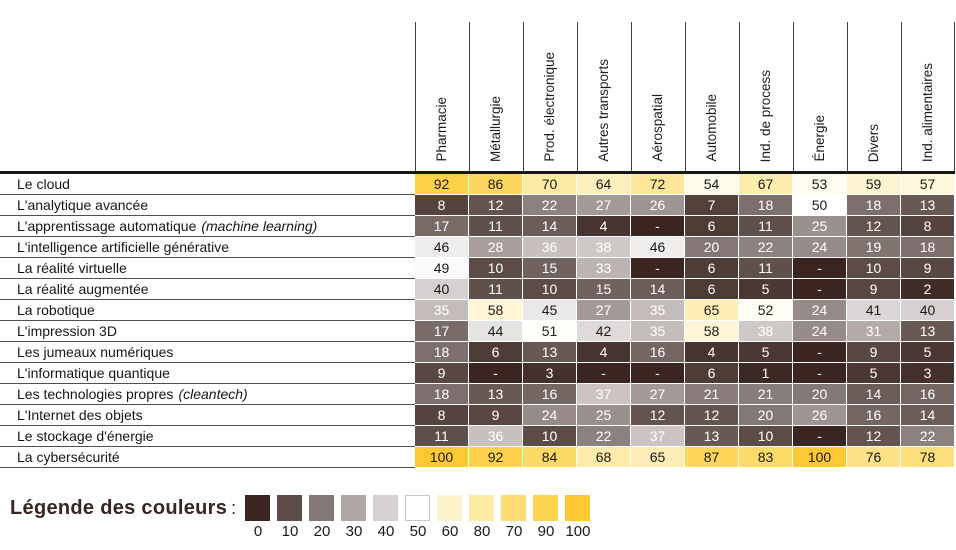 The width and height of the screenshot is (956, 550). Describe the element at coordinates (874, 96) in the screenshot. I see `column-header-divers: Divers` at that location.